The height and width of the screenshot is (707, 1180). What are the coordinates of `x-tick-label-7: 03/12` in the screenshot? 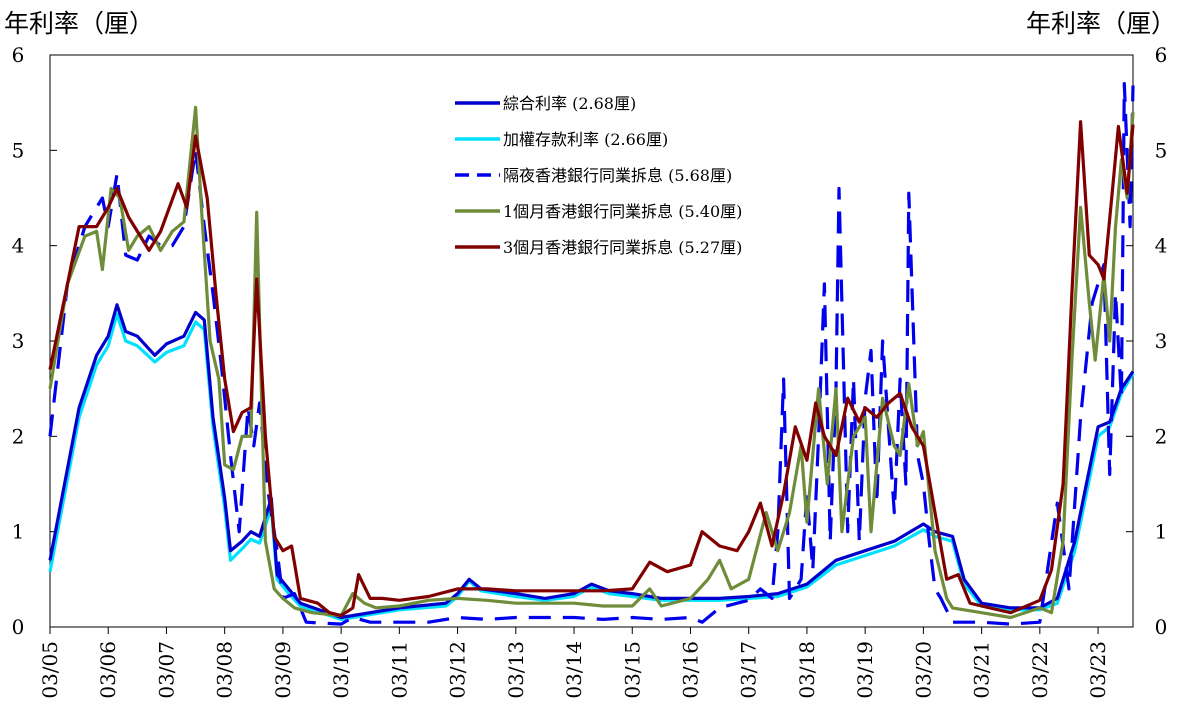 It's located at (458, 670).